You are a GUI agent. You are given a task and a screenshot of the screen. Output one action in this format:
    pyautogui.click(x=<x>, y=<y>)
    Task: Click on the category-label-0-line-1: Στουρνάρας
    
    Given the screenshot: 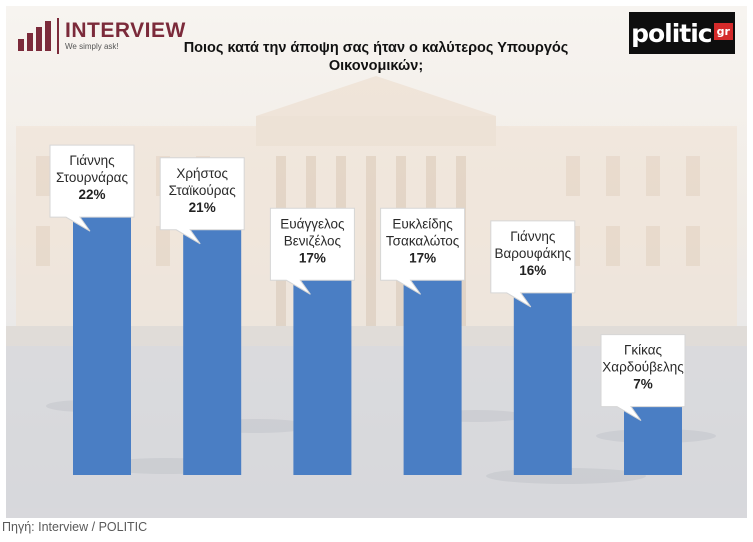 What is the action you would take?
    pyautogui.click(x=92, y=177)
    